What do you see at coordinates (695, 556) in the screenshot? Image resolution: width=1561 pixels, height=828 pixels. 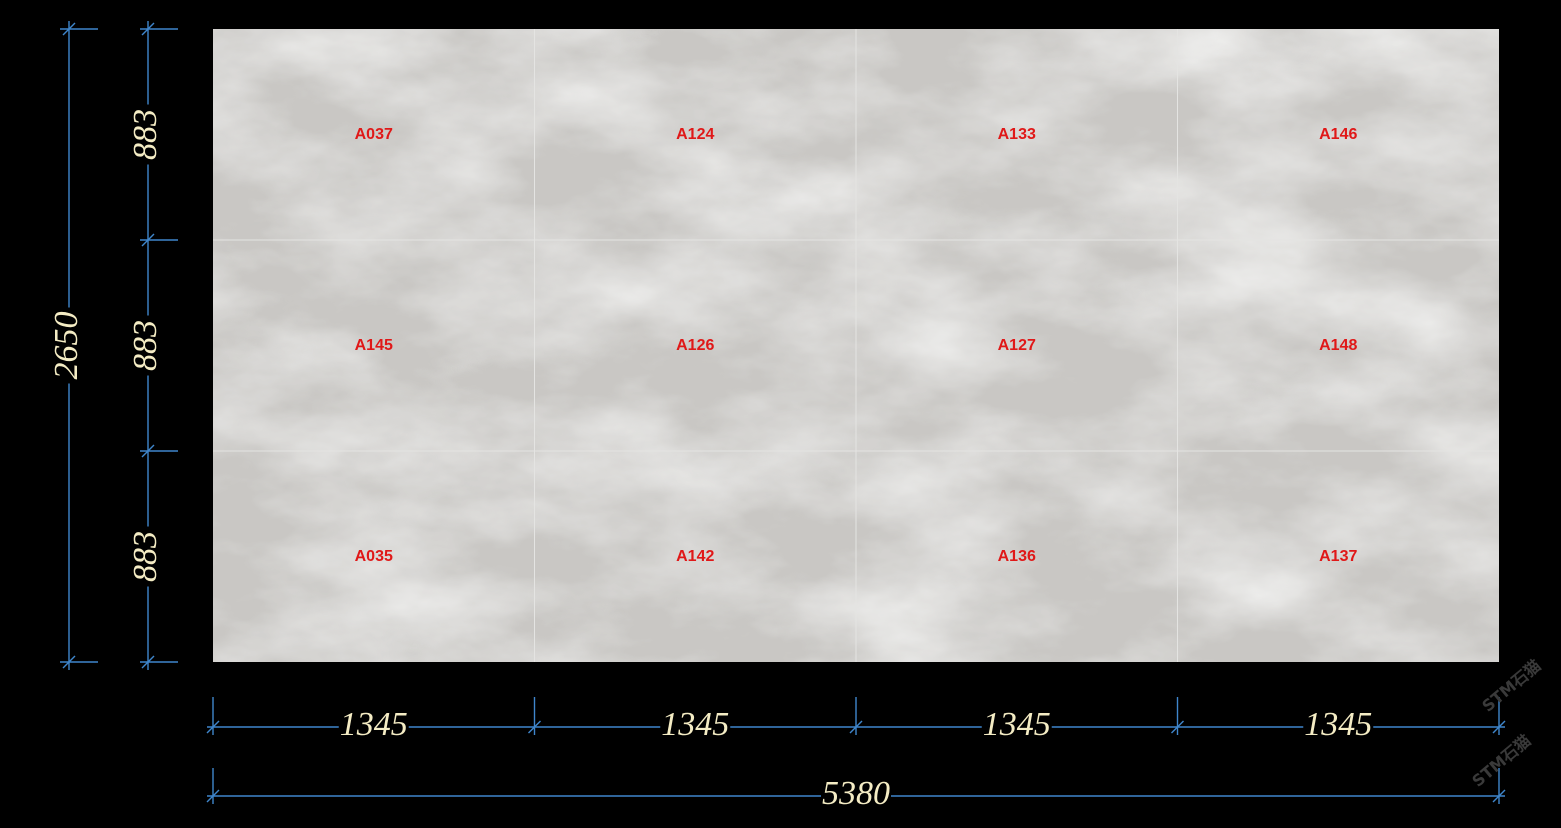 I see `tile-code: A142` at bounding box center [695, 556].